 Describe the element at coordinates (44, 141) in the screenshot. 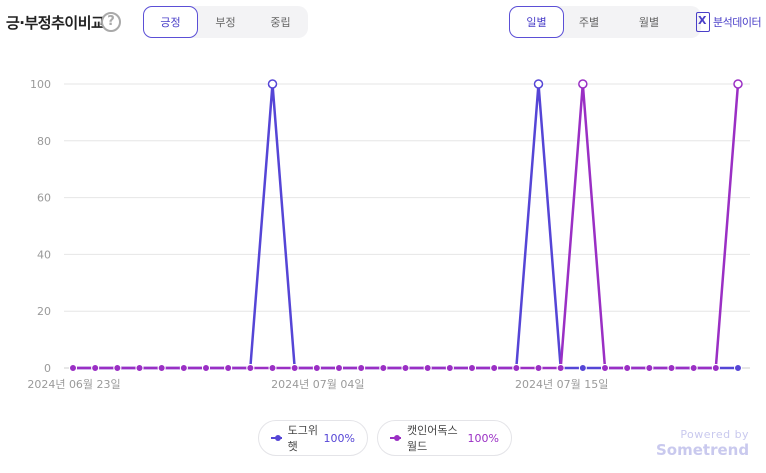

I see `y-tick-label: 80` at that location.